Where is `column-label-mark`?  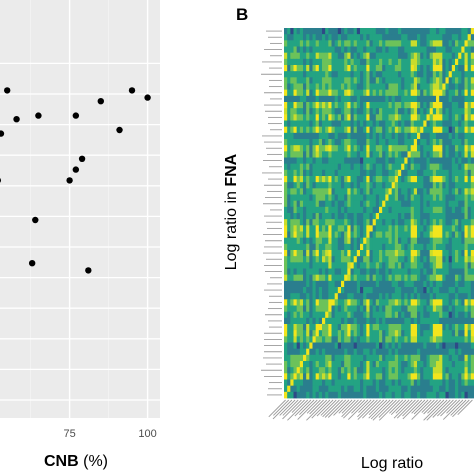 column-label-mark is located at coordinates (378, 409).